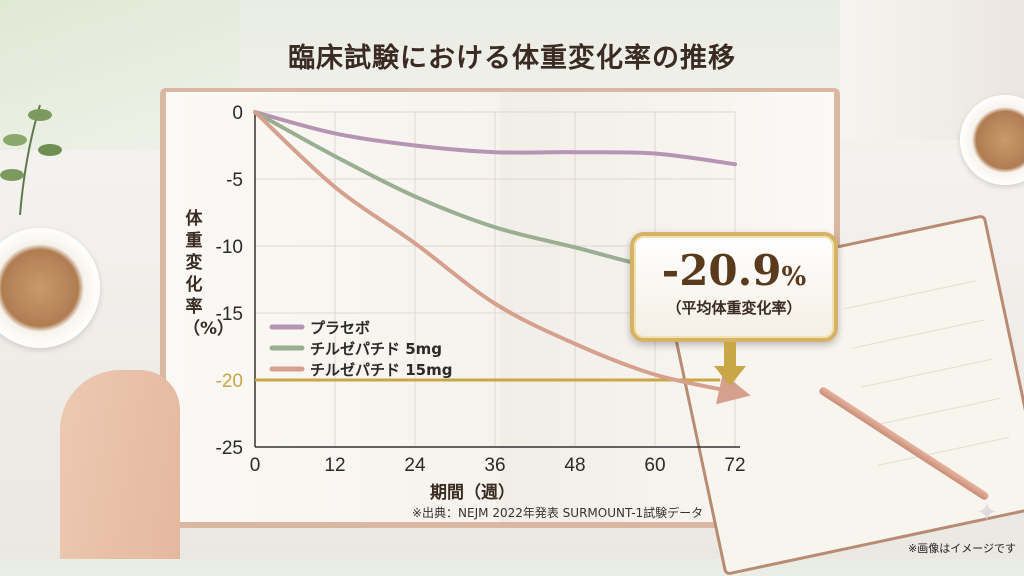 Image resolution: width=1024 pixels, height=576 pixels. I want to click on callout-value: -20.9%, so click(734, 270).